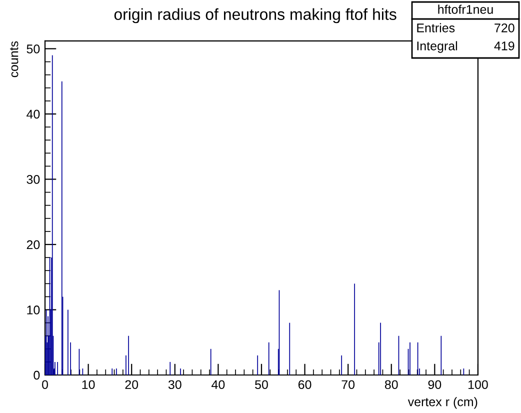  What do you see at coordinates (436, 27) in the screenshot?
I see `text: Entries` at bounding box center [436, 27].